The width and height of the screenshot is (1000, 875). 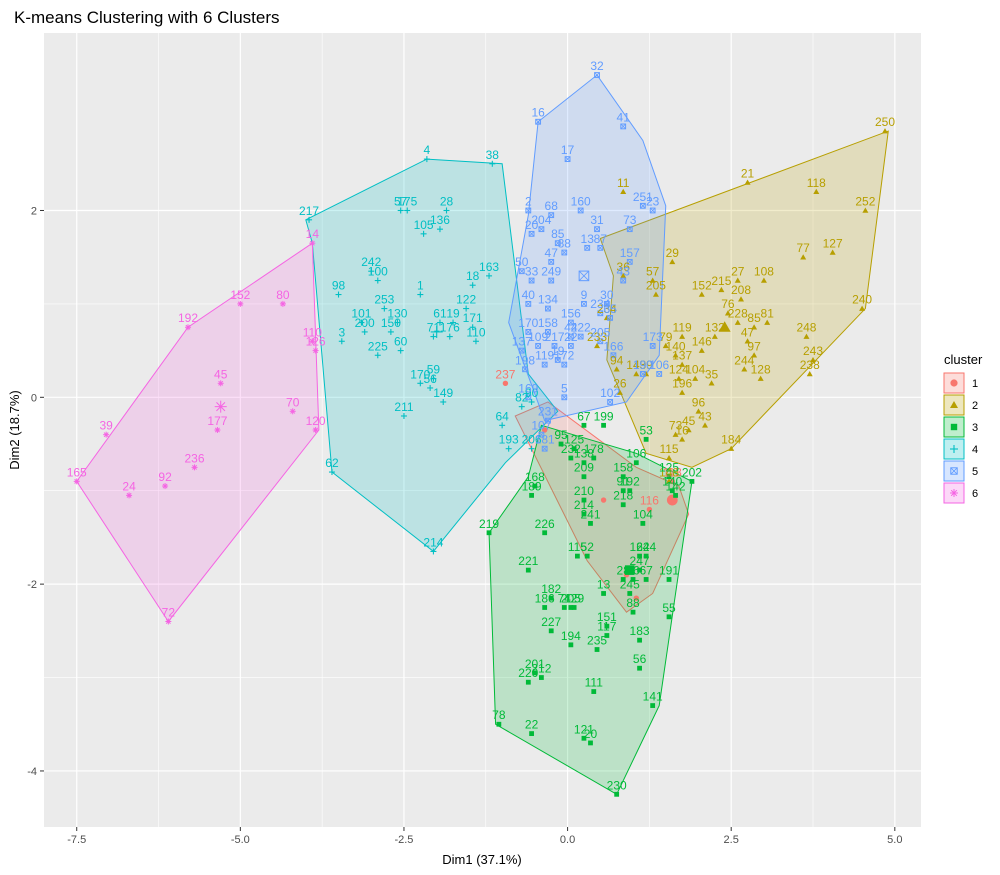 I want to click on point-label: 119, so click(x=682, y=328).